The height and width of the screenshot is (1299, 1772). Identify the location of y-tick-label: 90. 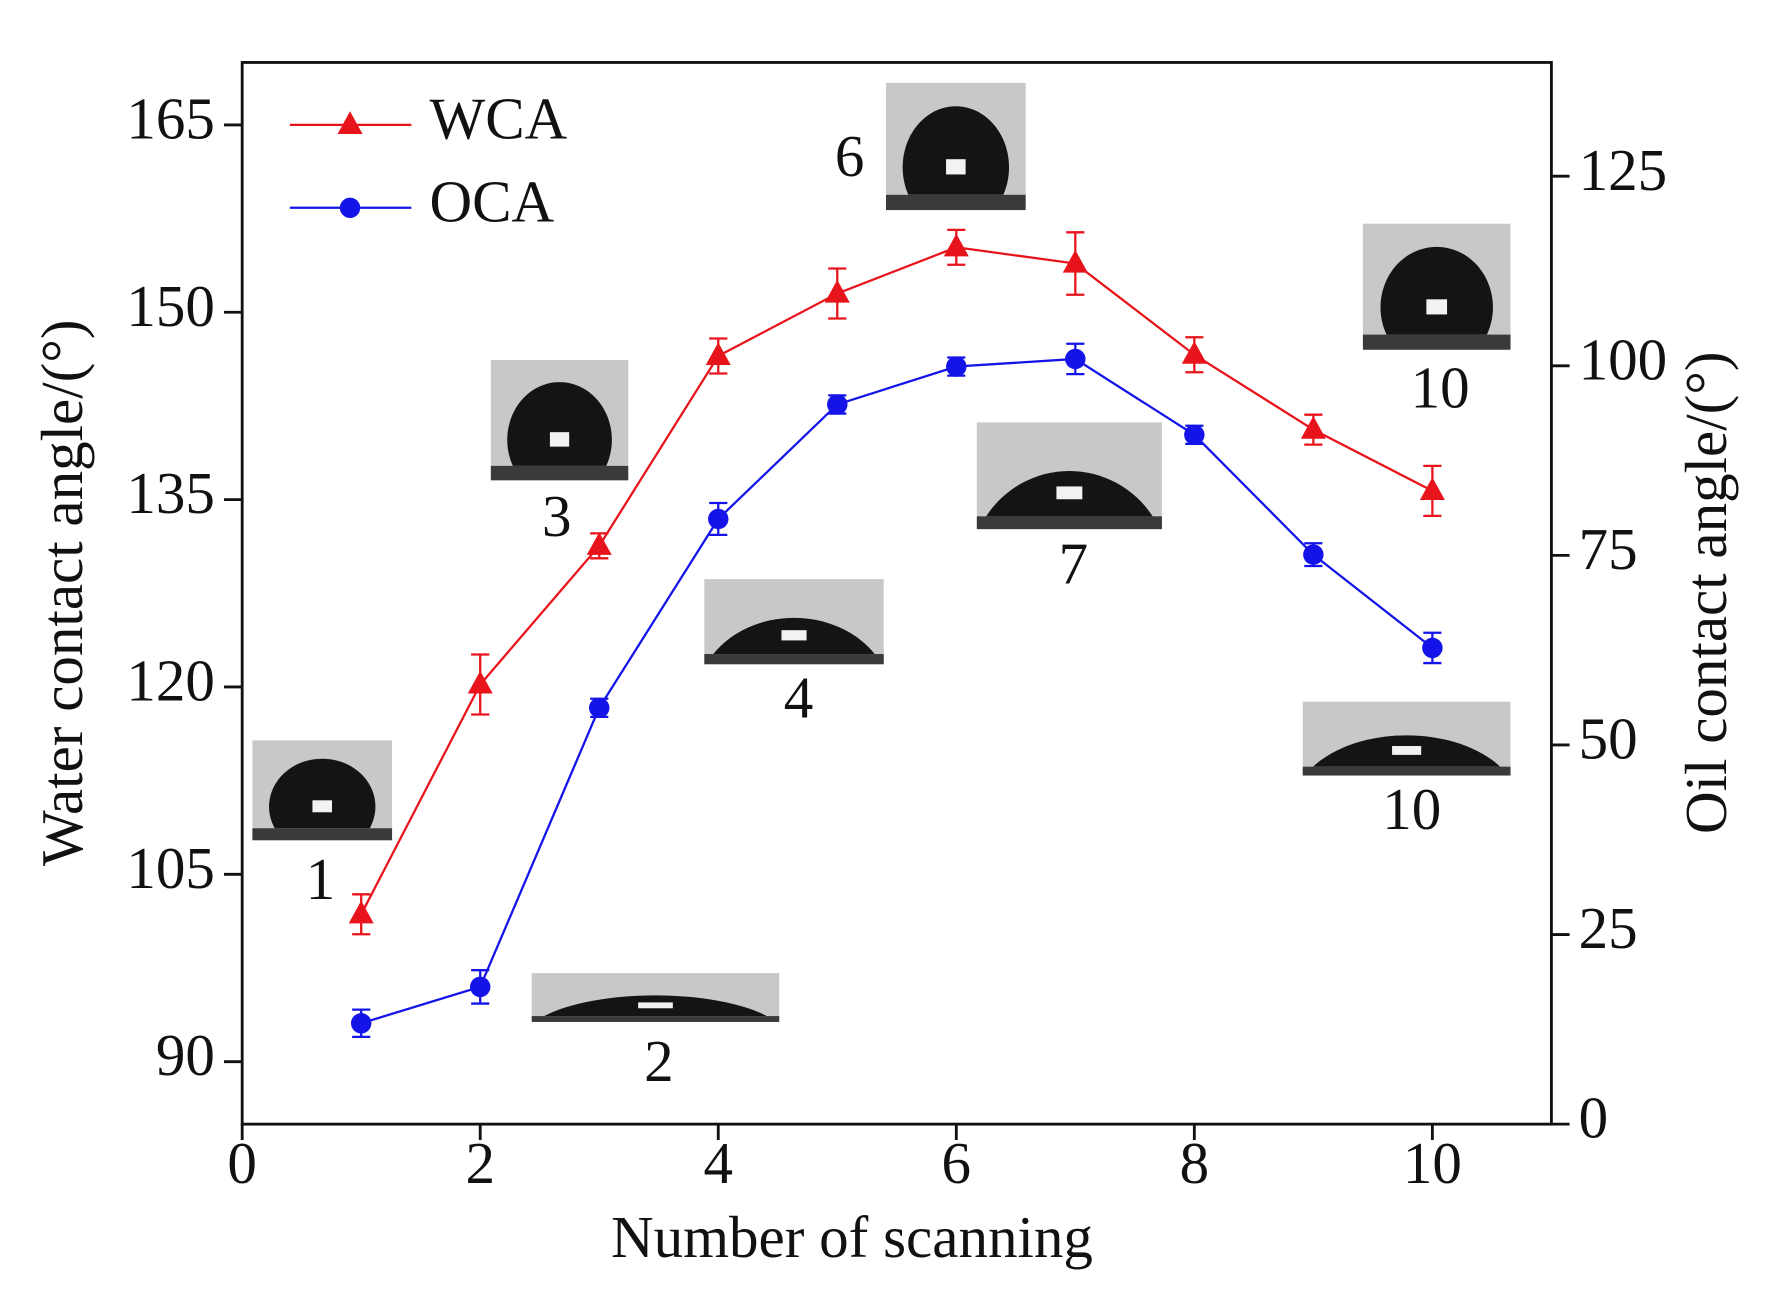
(185, 1055).